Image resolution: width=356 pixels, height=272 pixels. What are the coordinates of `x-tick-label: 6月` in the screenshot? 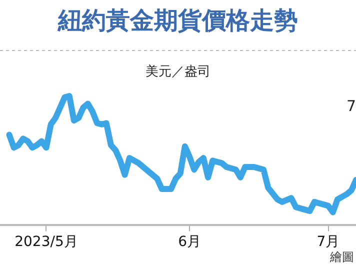 It's located at (190, 242).